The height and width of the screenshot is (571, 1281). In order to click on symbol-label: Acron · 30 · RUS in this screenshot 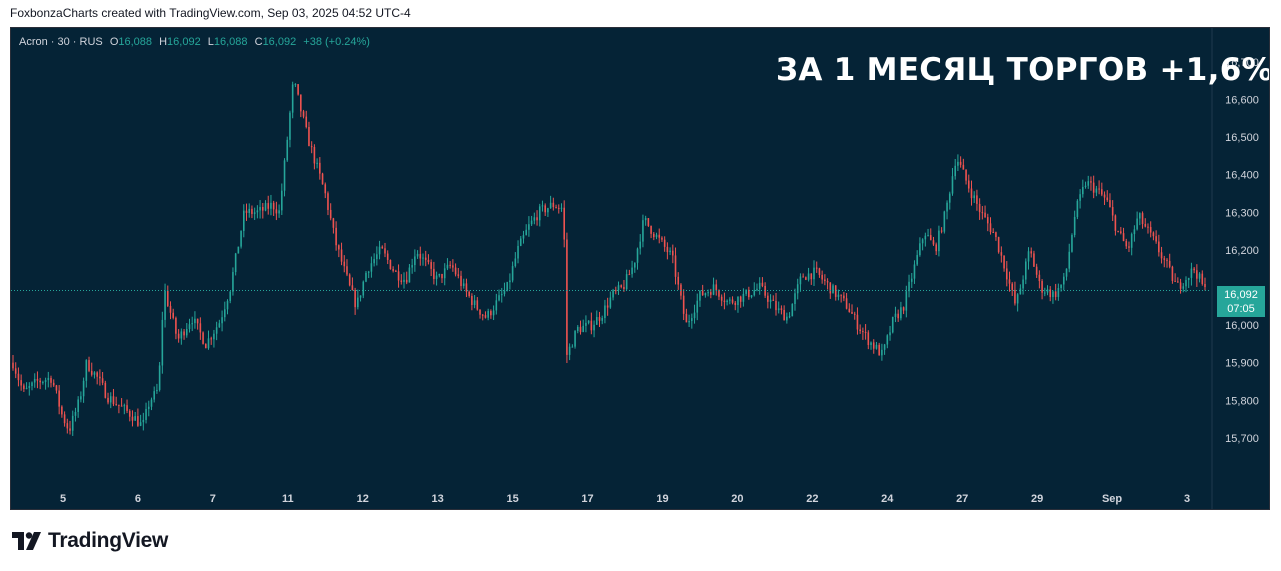, I will do `click(61, 42)`.